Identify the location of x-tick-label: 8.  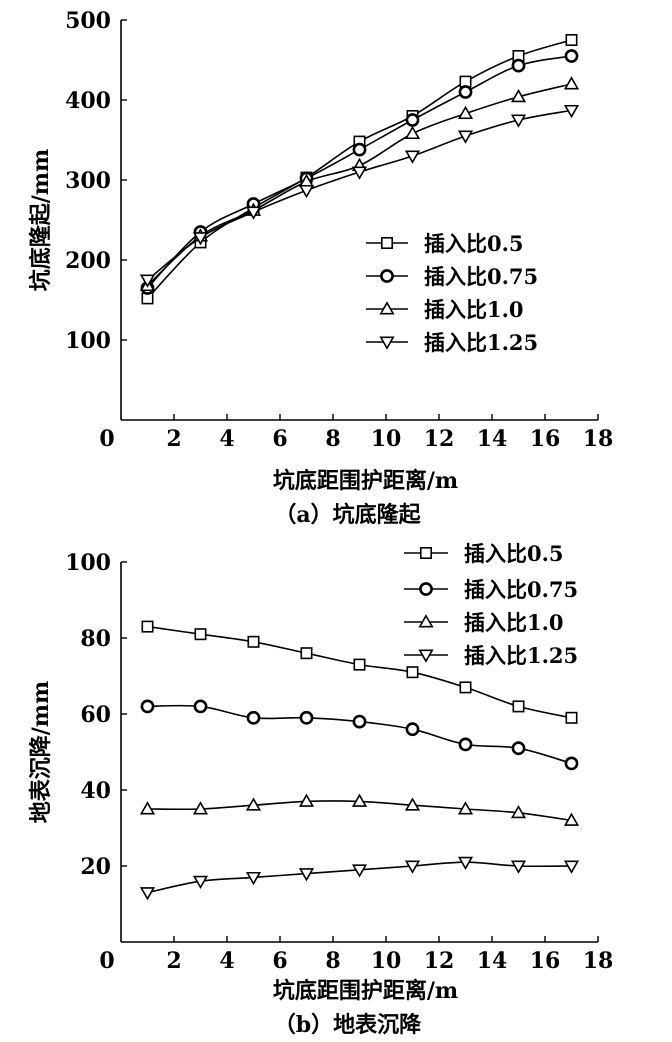
(332, 439).